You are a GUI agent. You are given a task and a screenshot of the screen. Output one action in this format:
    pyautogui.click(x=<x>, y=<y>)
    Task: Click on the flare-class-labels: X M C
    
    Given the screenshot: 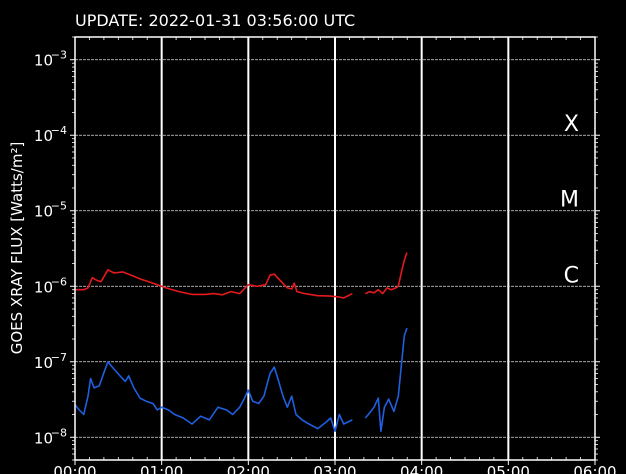 What is the action you would take?
    pyautogui.click(x=569, y=200)
    